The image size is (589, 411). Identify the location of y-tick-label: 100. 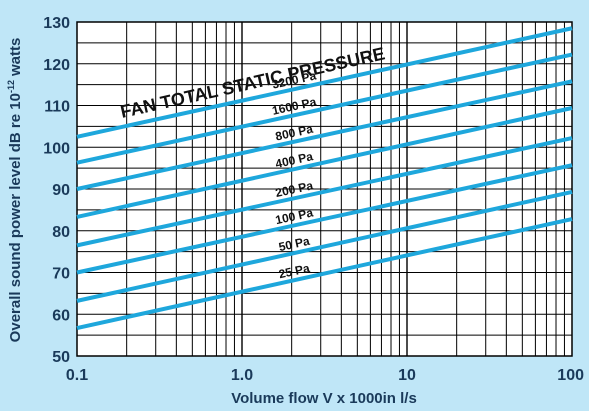
(56, 148).